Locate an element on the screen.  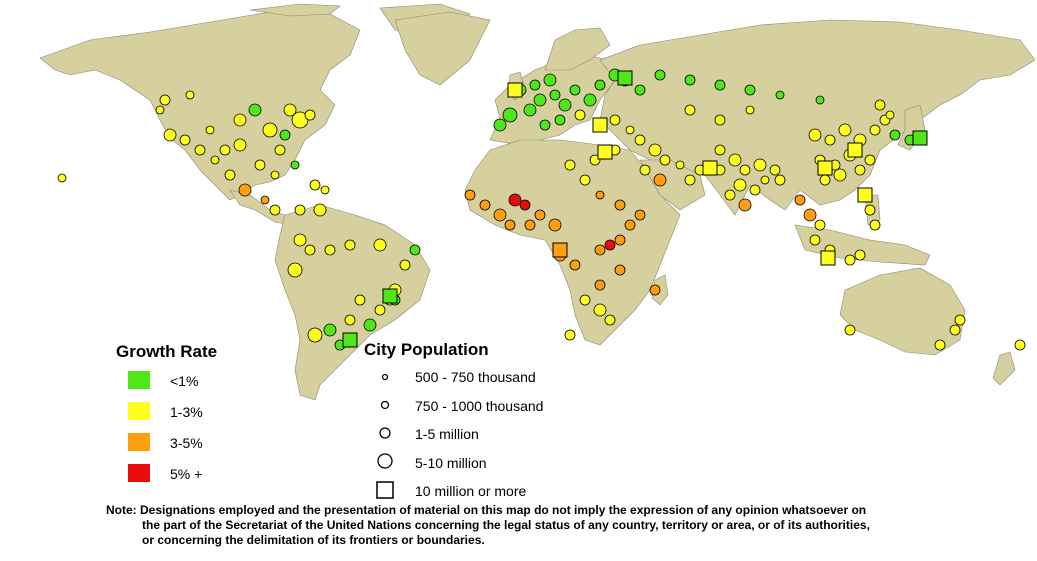
legend-symbols is located at coordinates (261, 435).